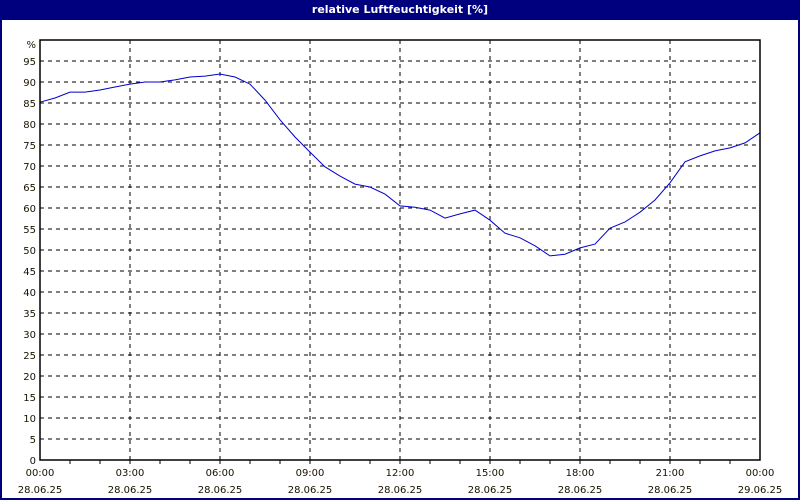 Image resolution: width=800 pixels, height=500 pixels. What do you see at coordinates (29, 272) in the screenshot?
I see `y-tick-label: 45` at bounding box center [29, 272].